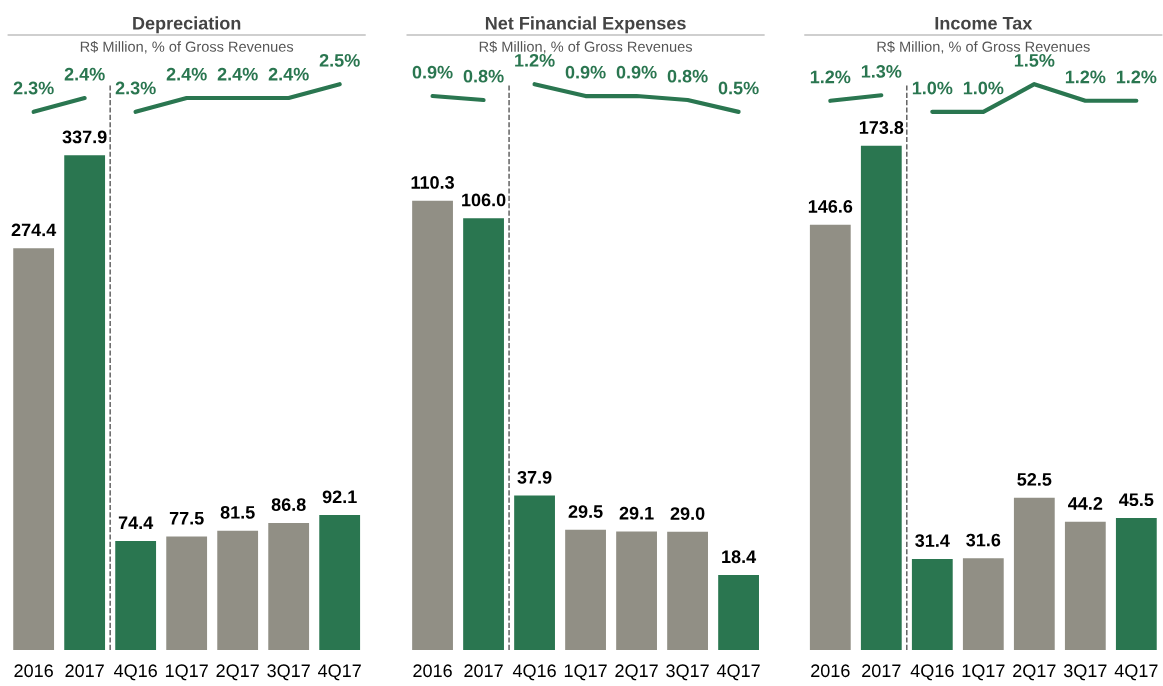  I want to click on data-label: 74.4, so click(136, 522).